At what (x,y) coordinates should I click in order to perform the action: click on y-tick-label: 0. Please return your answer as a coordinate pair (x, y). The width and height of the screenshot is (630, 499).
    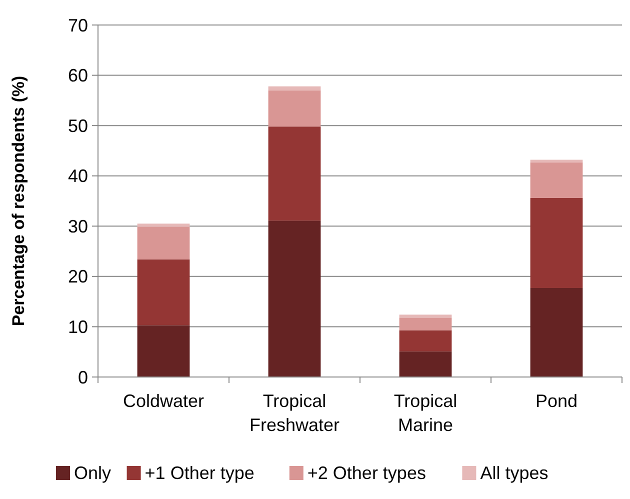
    Looking at the image, I should click on (83, 377).